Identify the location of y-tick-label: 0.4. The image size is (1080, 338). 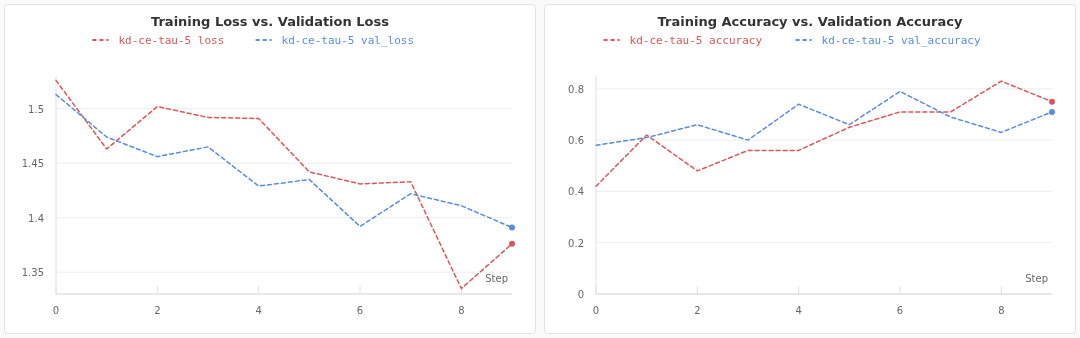
(576, 192).